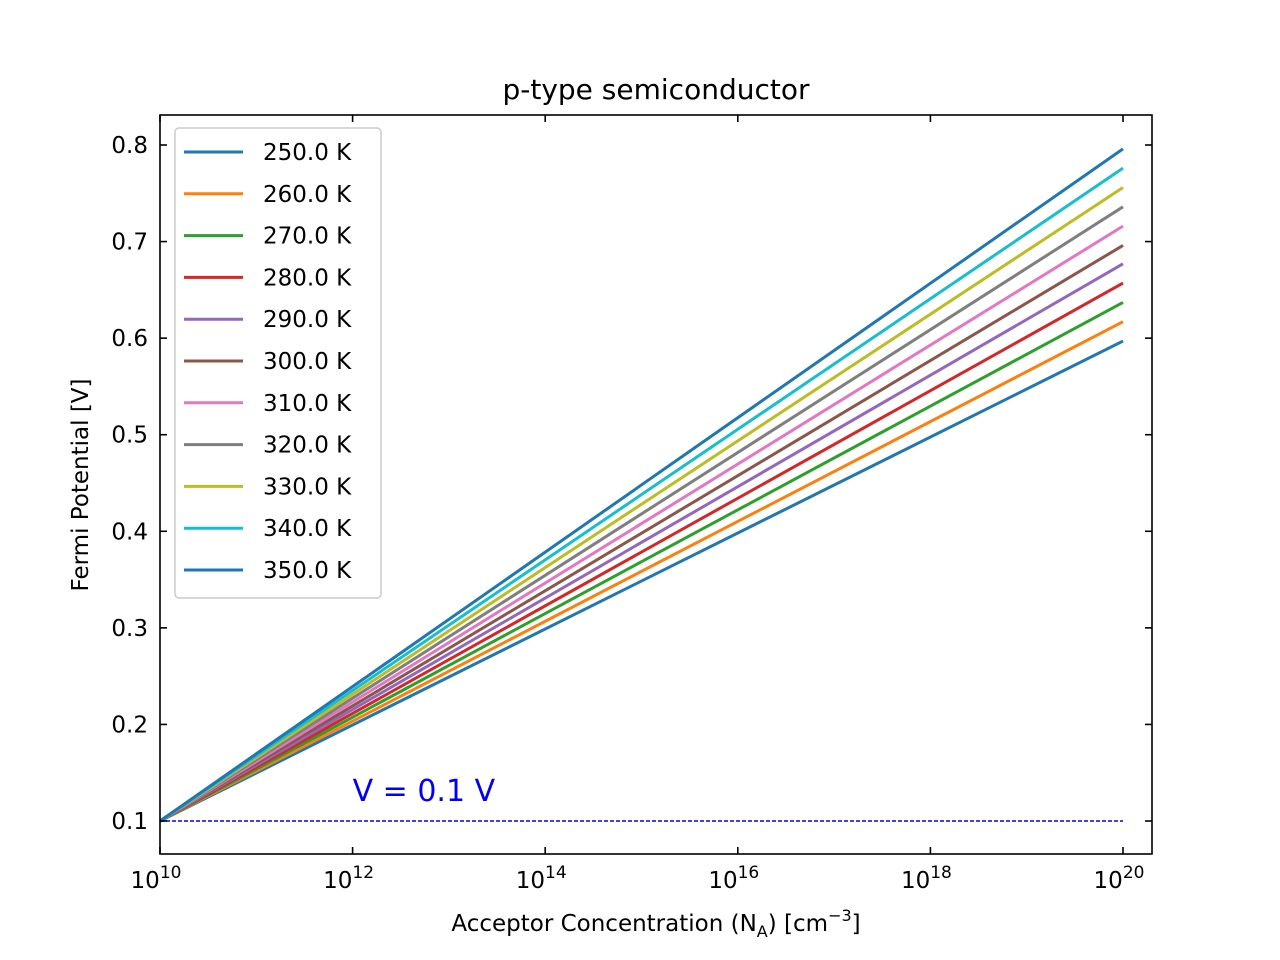 The image size is (1280, 960). What do you see at coordinates (129, 725) in the screenshot?
I see `y-tick-label: 0.2` at bounding box center [129, 725].